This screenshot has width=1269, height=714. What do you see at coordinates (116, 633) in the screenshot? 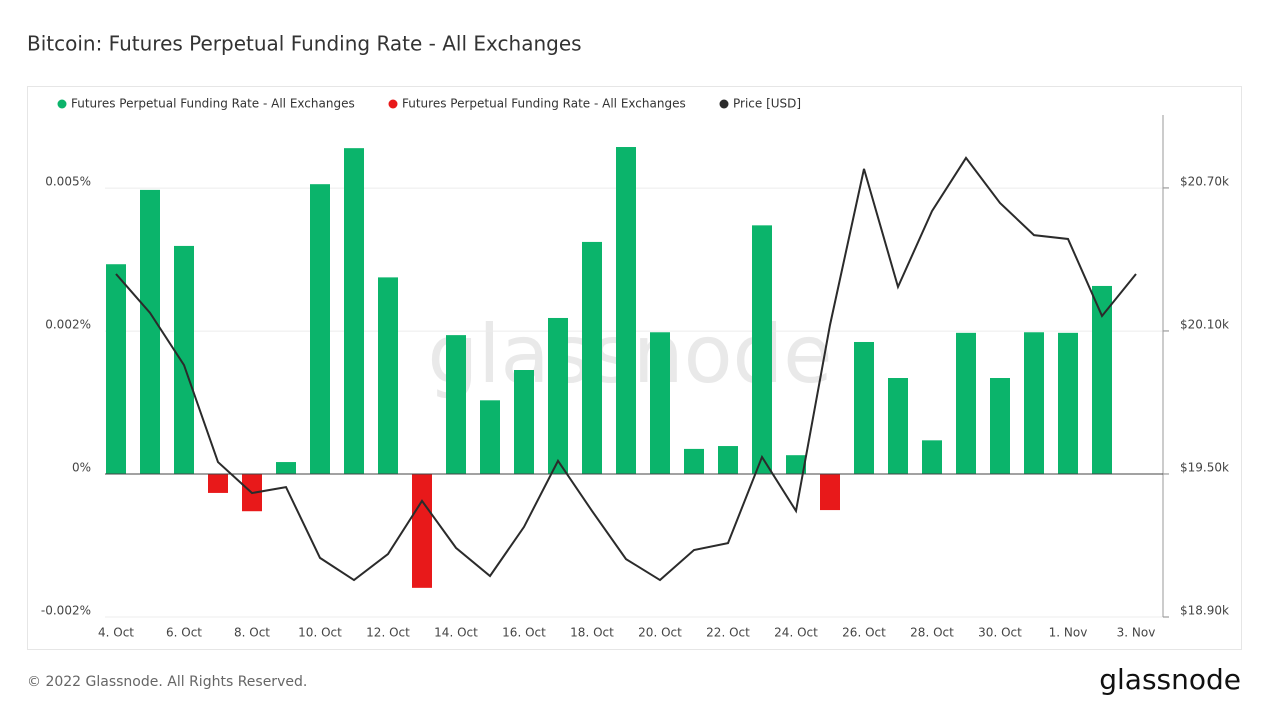
I see `x-tick-label: 4. Oct` at bounding box center [116, 633].